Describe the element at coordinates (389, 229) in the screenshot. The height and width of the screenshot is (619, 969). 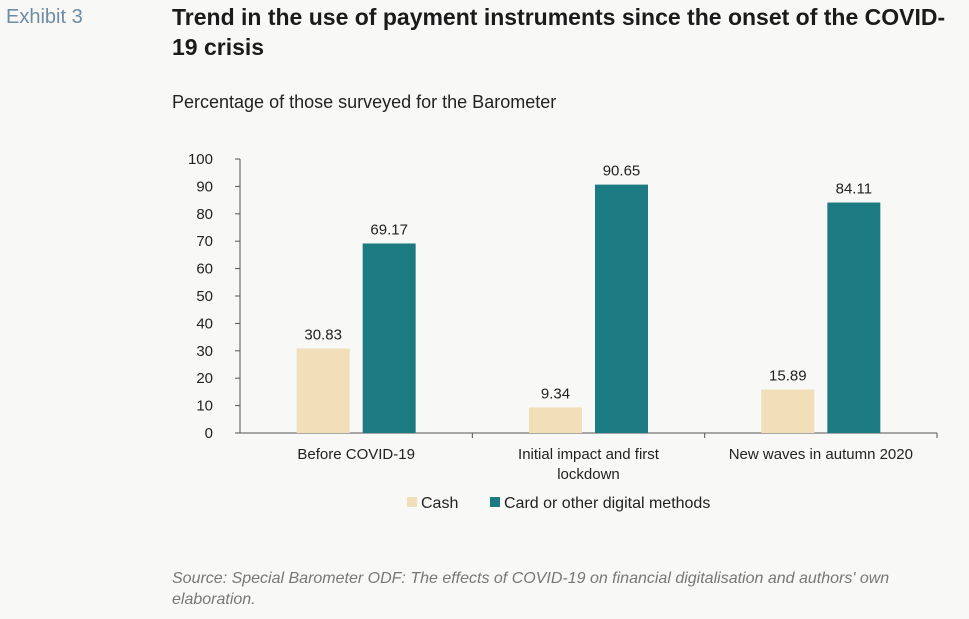
I see `data-label: 69.17` at that location.